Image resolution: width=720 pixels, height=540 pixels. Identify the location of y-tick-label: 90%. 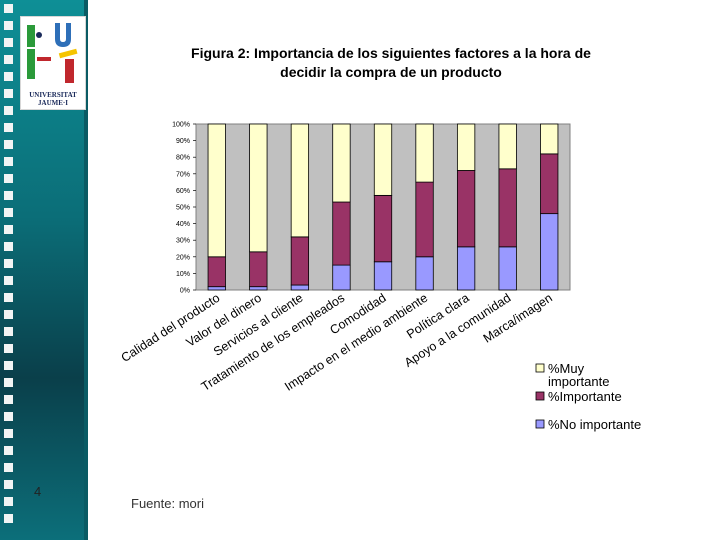
(183, 141).